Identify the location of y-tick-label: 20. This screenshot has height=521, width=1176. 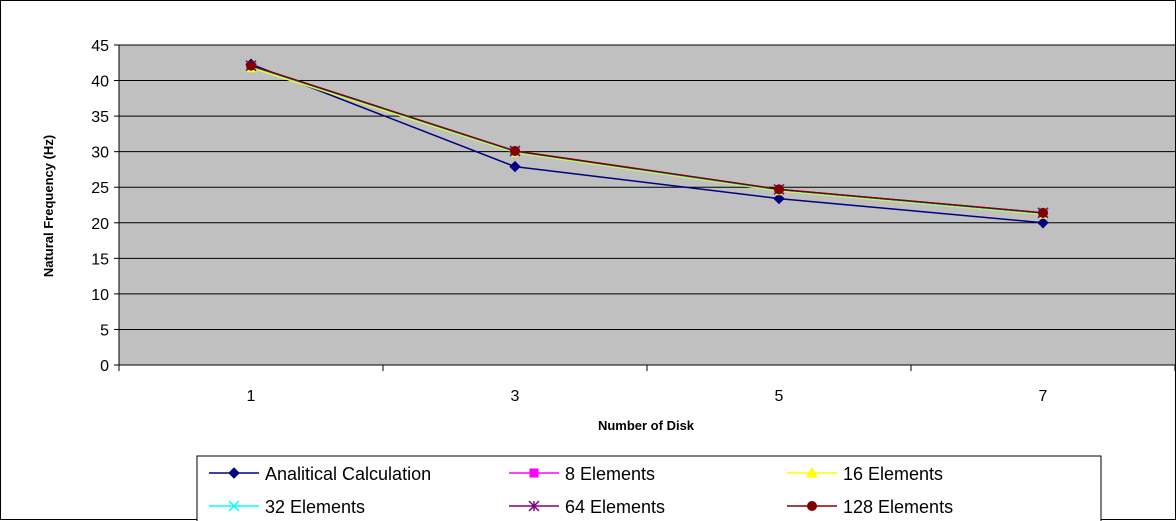
(100, 224).